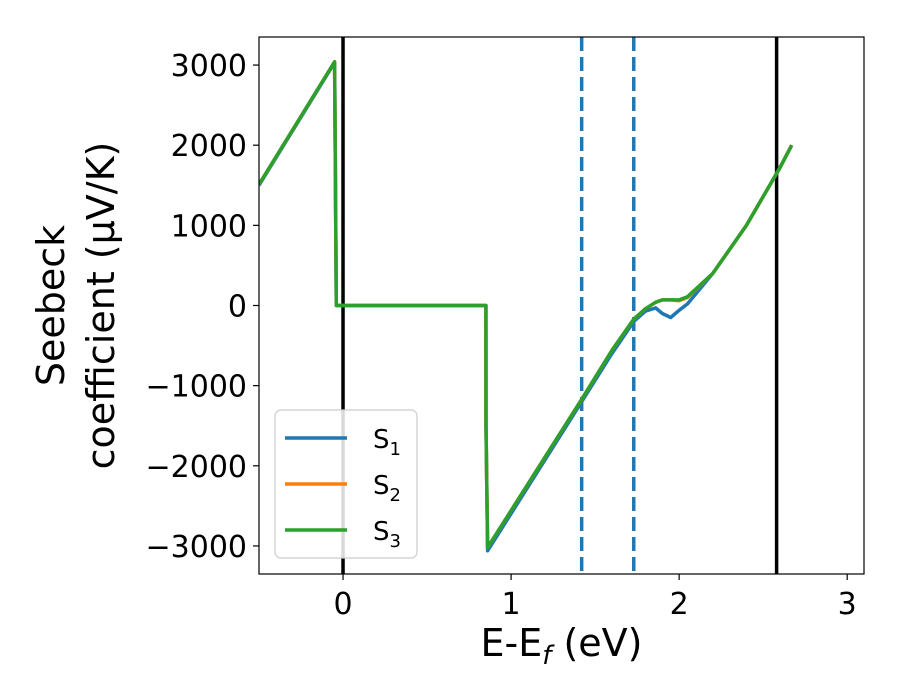 Image resolution: width=900 pixels, height=700 pixels. I want to click on y-axis-label-line1: Seebeck, so click(51, 305).